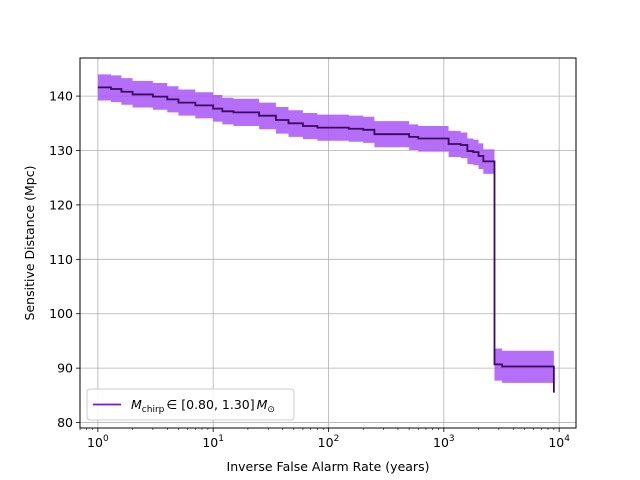 Image resolution: width=640 pixels, height=480 pixels. What do you see at coordinates (329, 442) in the screenshot?
I see `x-tick-label: 10²` at bounding box center [329, 442].